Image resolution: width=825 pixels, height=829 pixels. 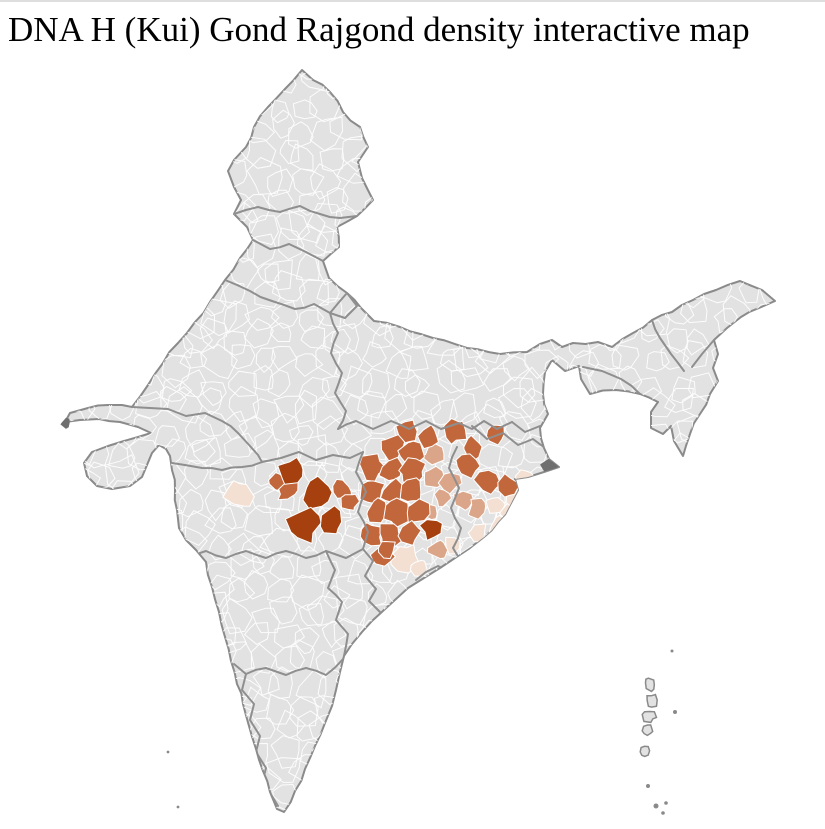 What do you see at coordinates (551, 475) in the screenshot?
I see `sundarbans-delta` at bounding box center [551, 475].